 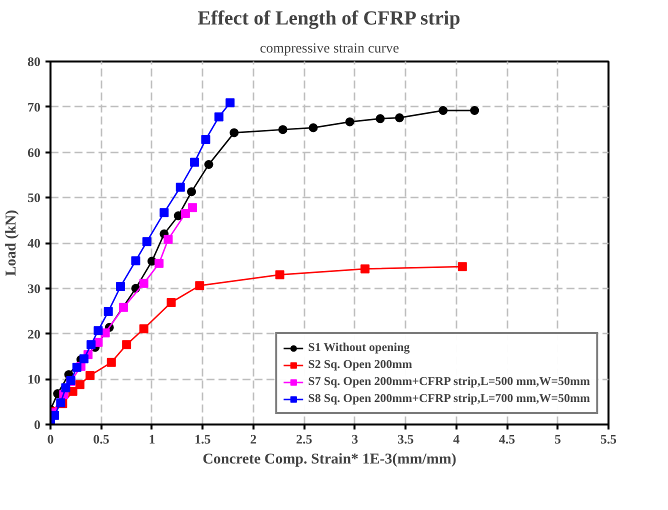 I want to click on y-axis-title: Load (kN), so click(x=12, y=243).